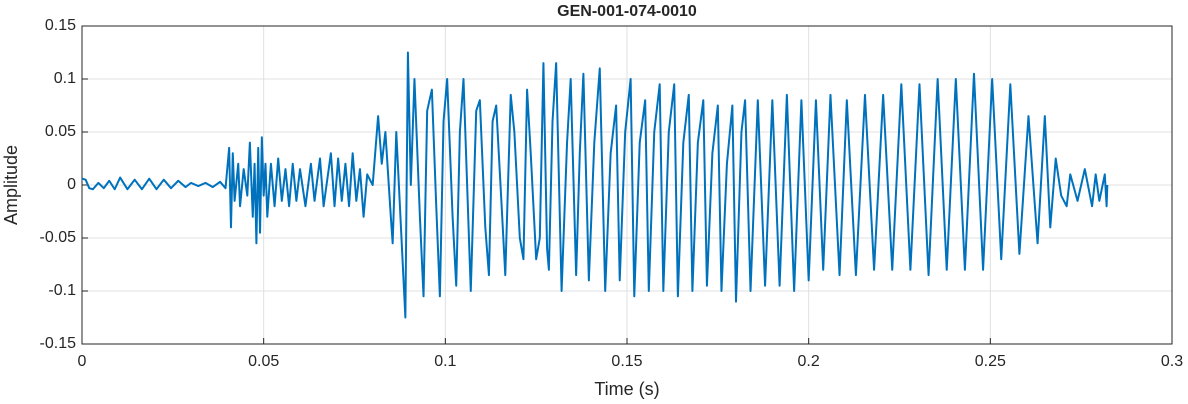  What do you see at coordinates (58, 237) in the screenshot?
I see `y-tick-label: -0.05` at bounding box center [58, 237].